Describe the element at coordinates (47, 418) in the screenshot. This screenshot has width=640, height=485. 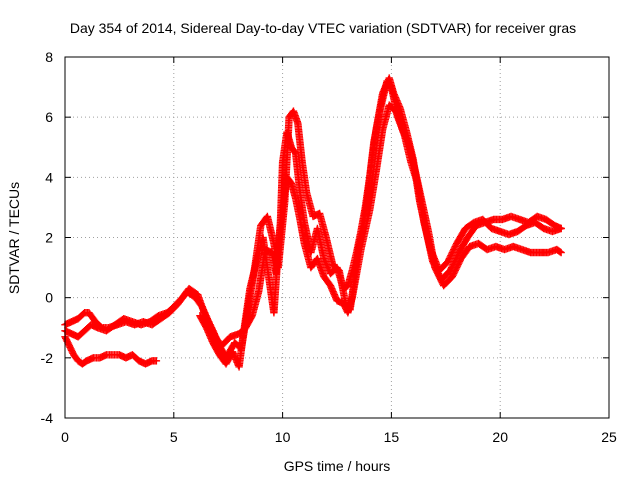
I see `y-tick-label: -4` at that location.